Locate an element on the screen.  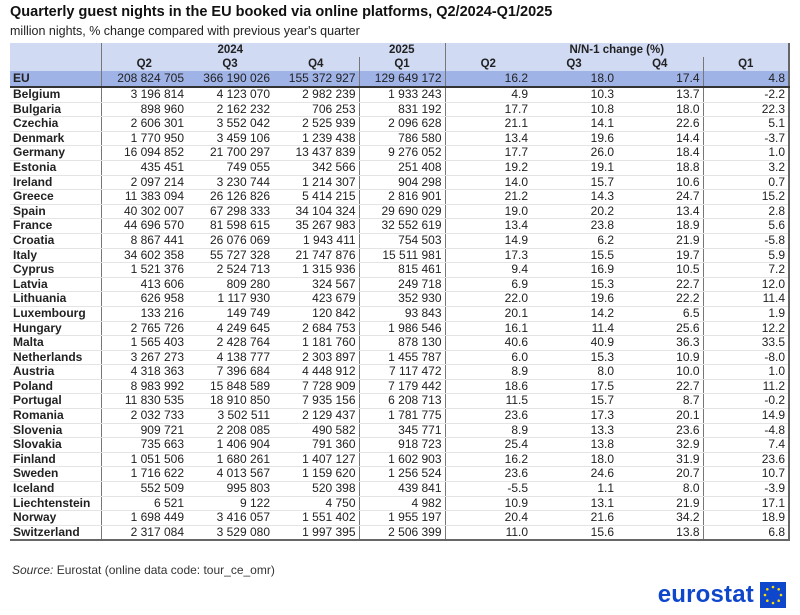
nights-value: 909 721 is located at coordinates (144, 431).